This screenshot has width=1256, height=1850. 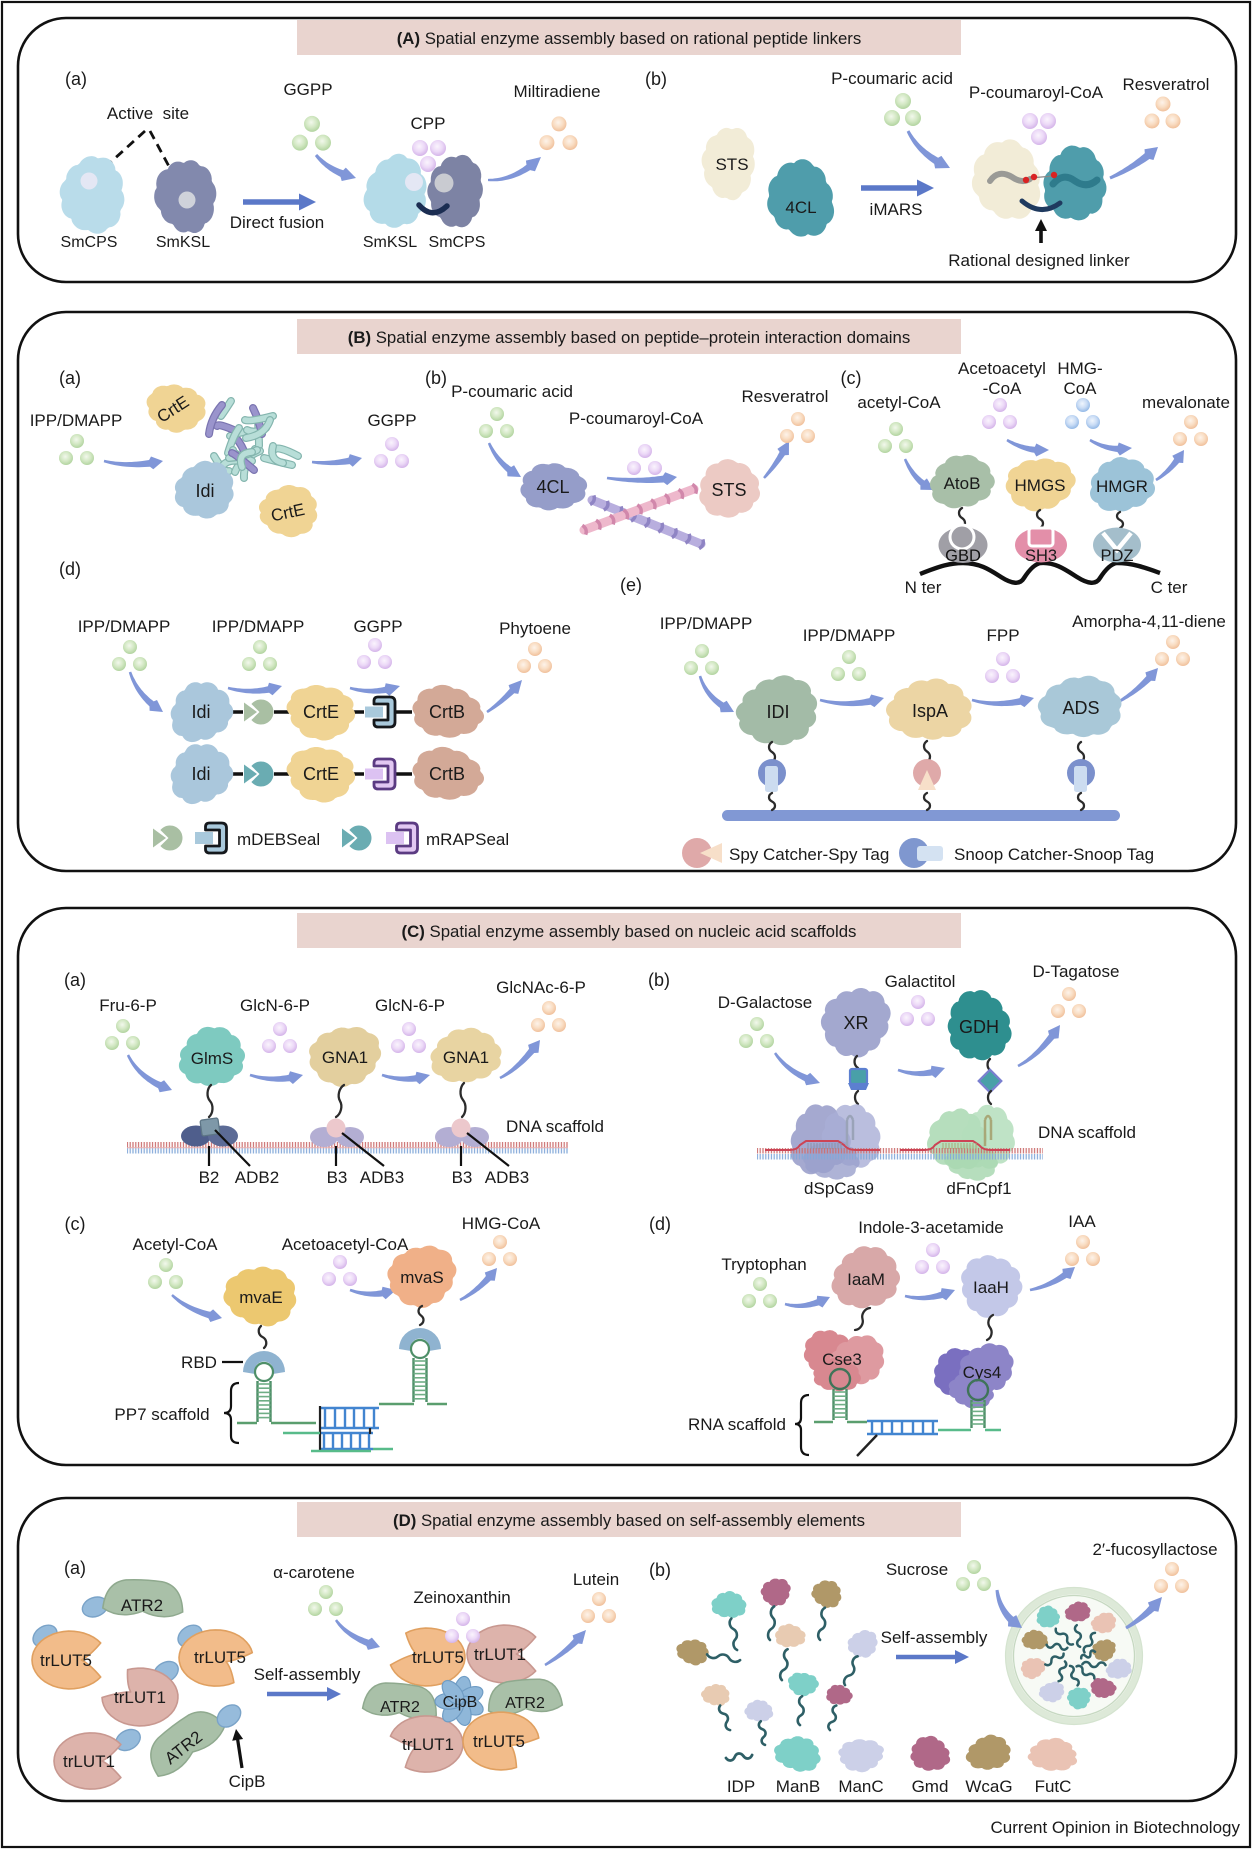 What do you see at coordinates (128, 1005) in the screenshot?
I see `svg-text: Fru-6-P` at bounding box center [128, 1005].